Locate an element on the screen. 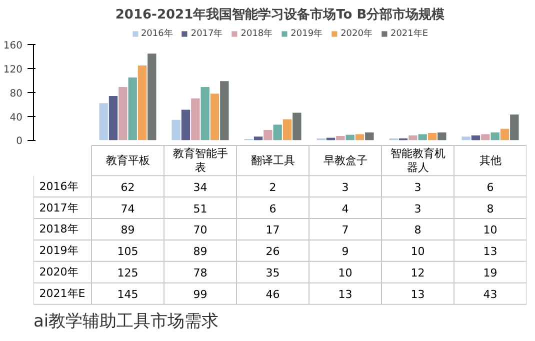 The width and height of the screenshot is (535, 341). data-label: 74 is located at coordinates (127, 209).